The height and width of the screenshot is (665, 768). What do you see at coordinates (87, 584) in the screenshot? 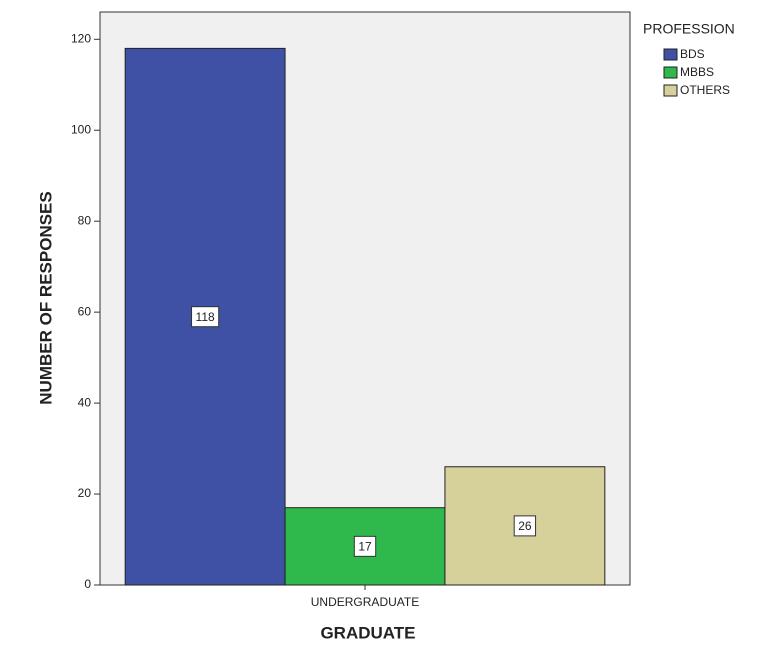
I see `y-tick-label: 0` at bounding box center [87, 584].